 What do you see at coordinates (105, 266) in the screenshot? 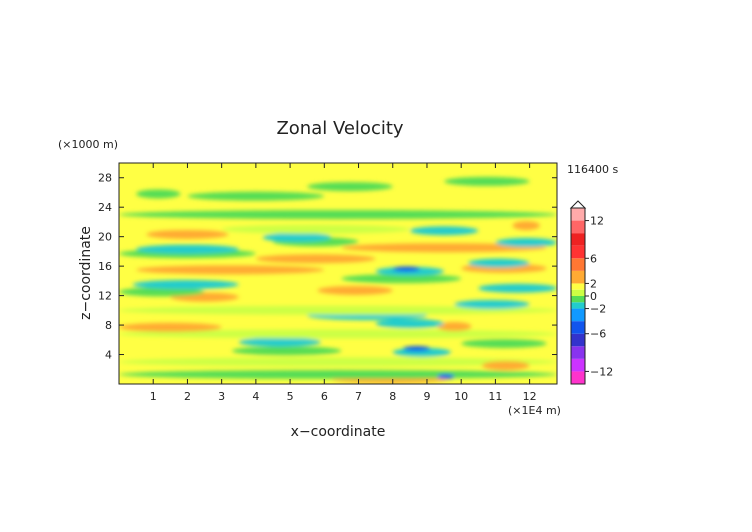
I see `y-tick-label: 16` at bounding box center [105, 266].